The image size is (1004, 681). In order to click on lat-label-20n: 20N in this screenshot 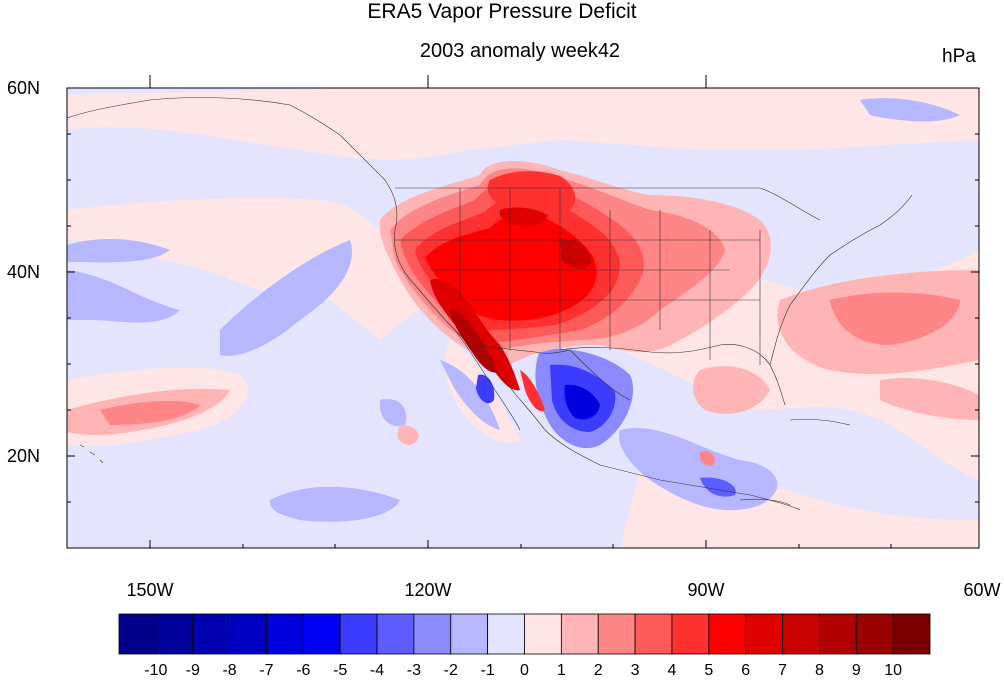, I will do `click(23, 456)`.